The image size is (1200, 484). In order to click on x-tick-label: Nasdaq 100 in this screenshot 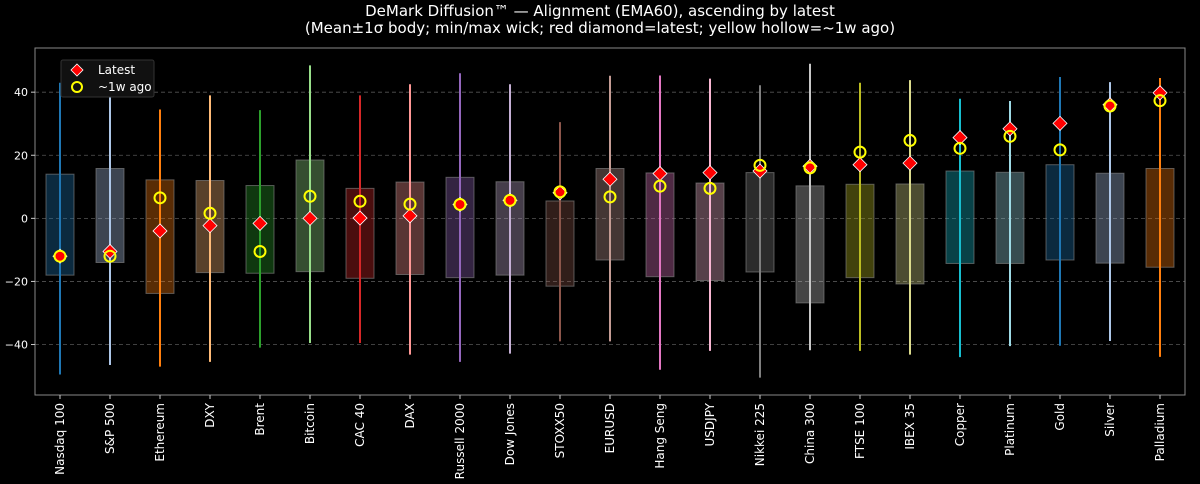, I will do `click(60, 439)`.